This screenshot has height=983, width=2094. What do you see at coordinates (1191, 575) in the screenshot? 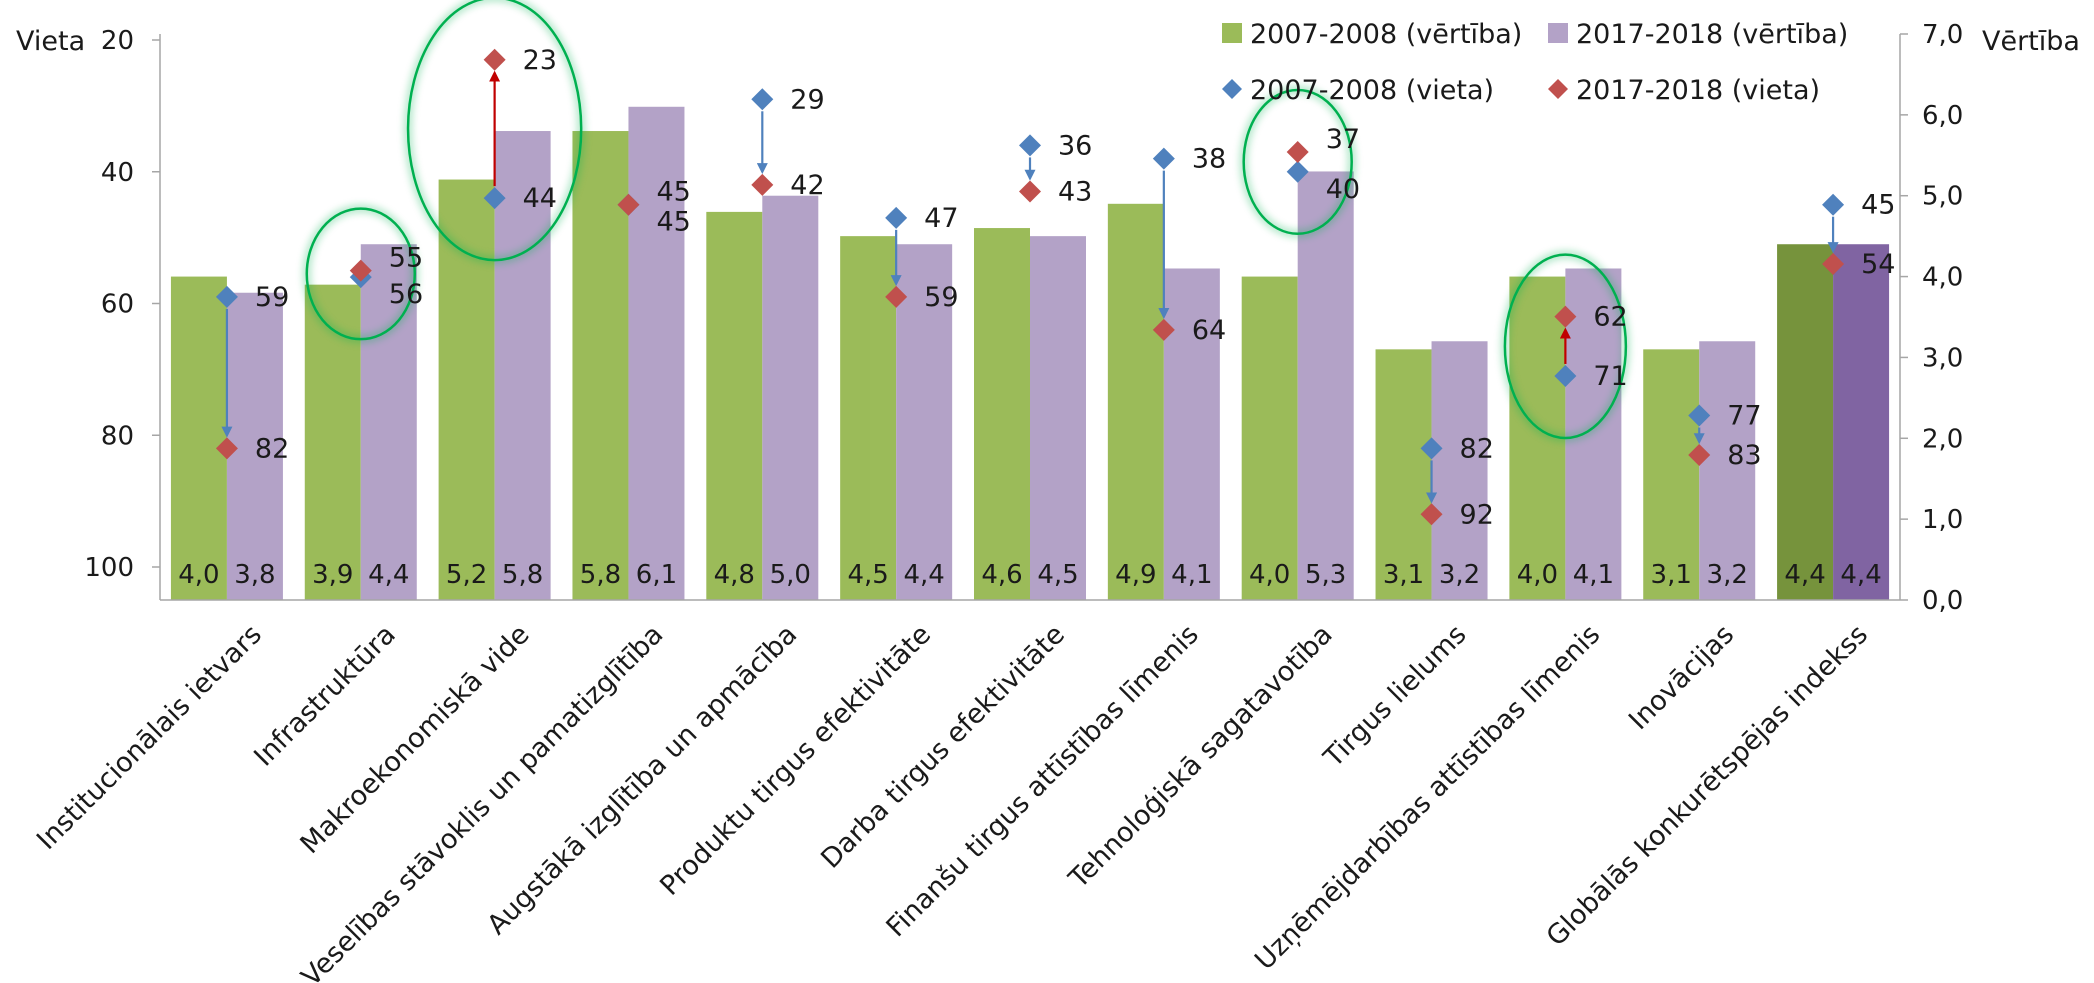
I see `bar-value-2017-7: 4,1` at bounding box center [1191, 575].